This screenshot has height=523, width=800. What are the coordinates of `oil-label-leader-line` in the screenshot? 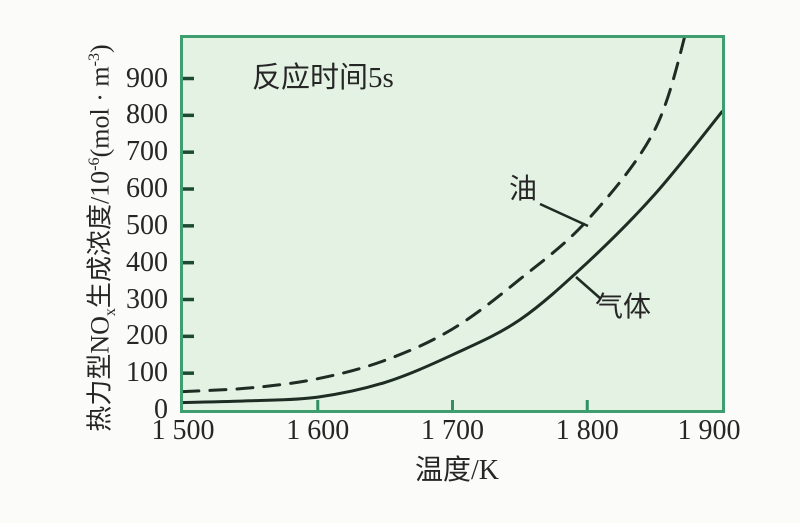 It's located at (564, 215).